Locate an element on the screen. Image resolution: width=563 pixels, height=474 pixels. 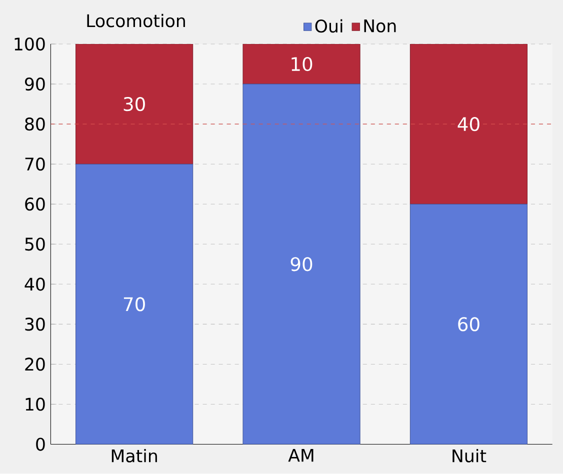
data-label: 70 is located at coordinates (134, 304).